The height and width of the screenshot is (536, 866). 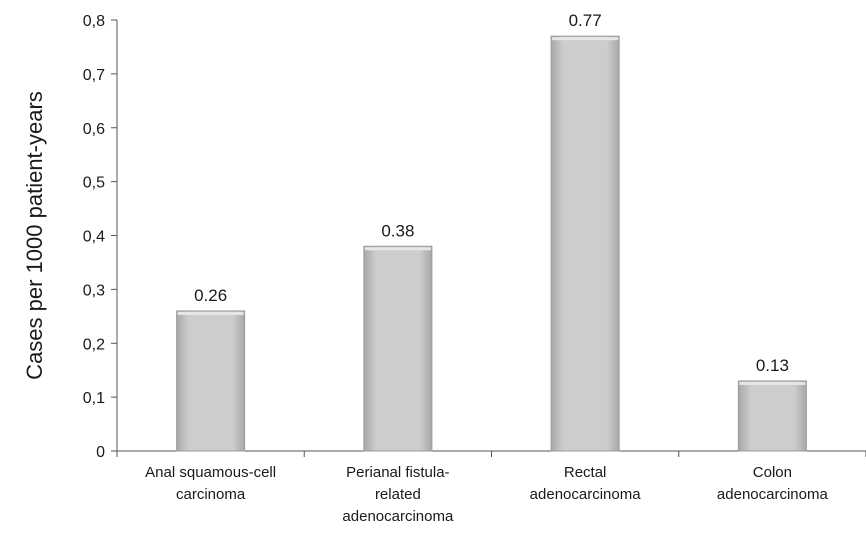 I want to click on y-axis-title: Cases per 1000 patient-years, so click(x=34, y=235).